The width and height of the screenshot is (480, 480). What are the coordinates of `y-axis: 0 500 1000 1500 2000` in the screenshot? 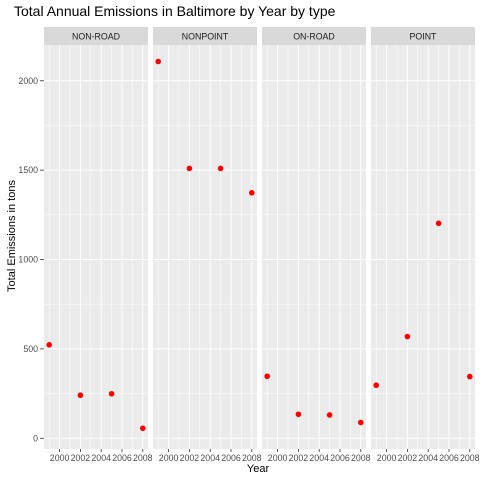 It's located at (31, 259).